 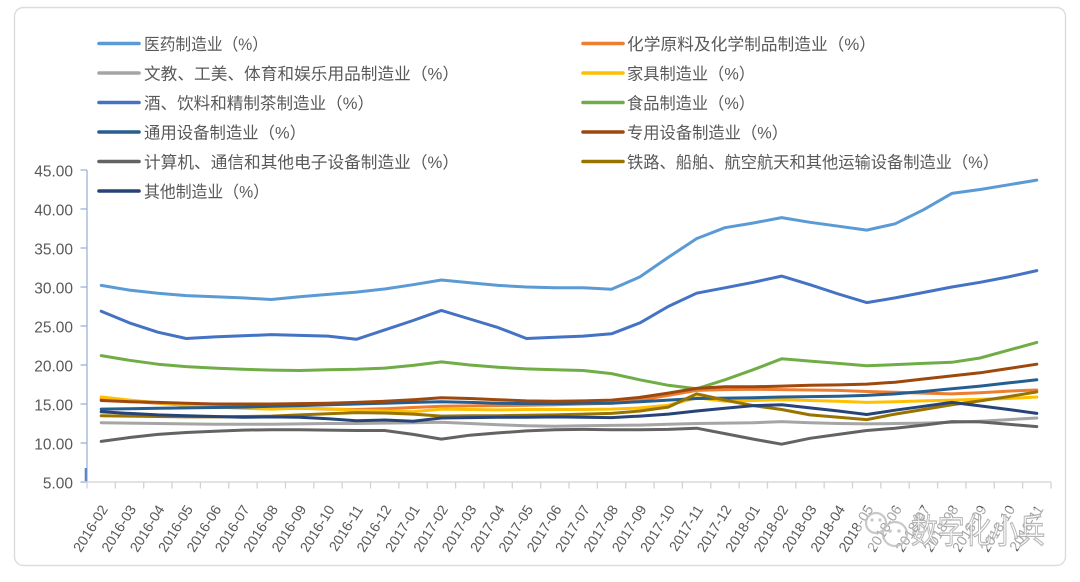 I want to click on svg-text: 5.00, so click(x=58, y=484).